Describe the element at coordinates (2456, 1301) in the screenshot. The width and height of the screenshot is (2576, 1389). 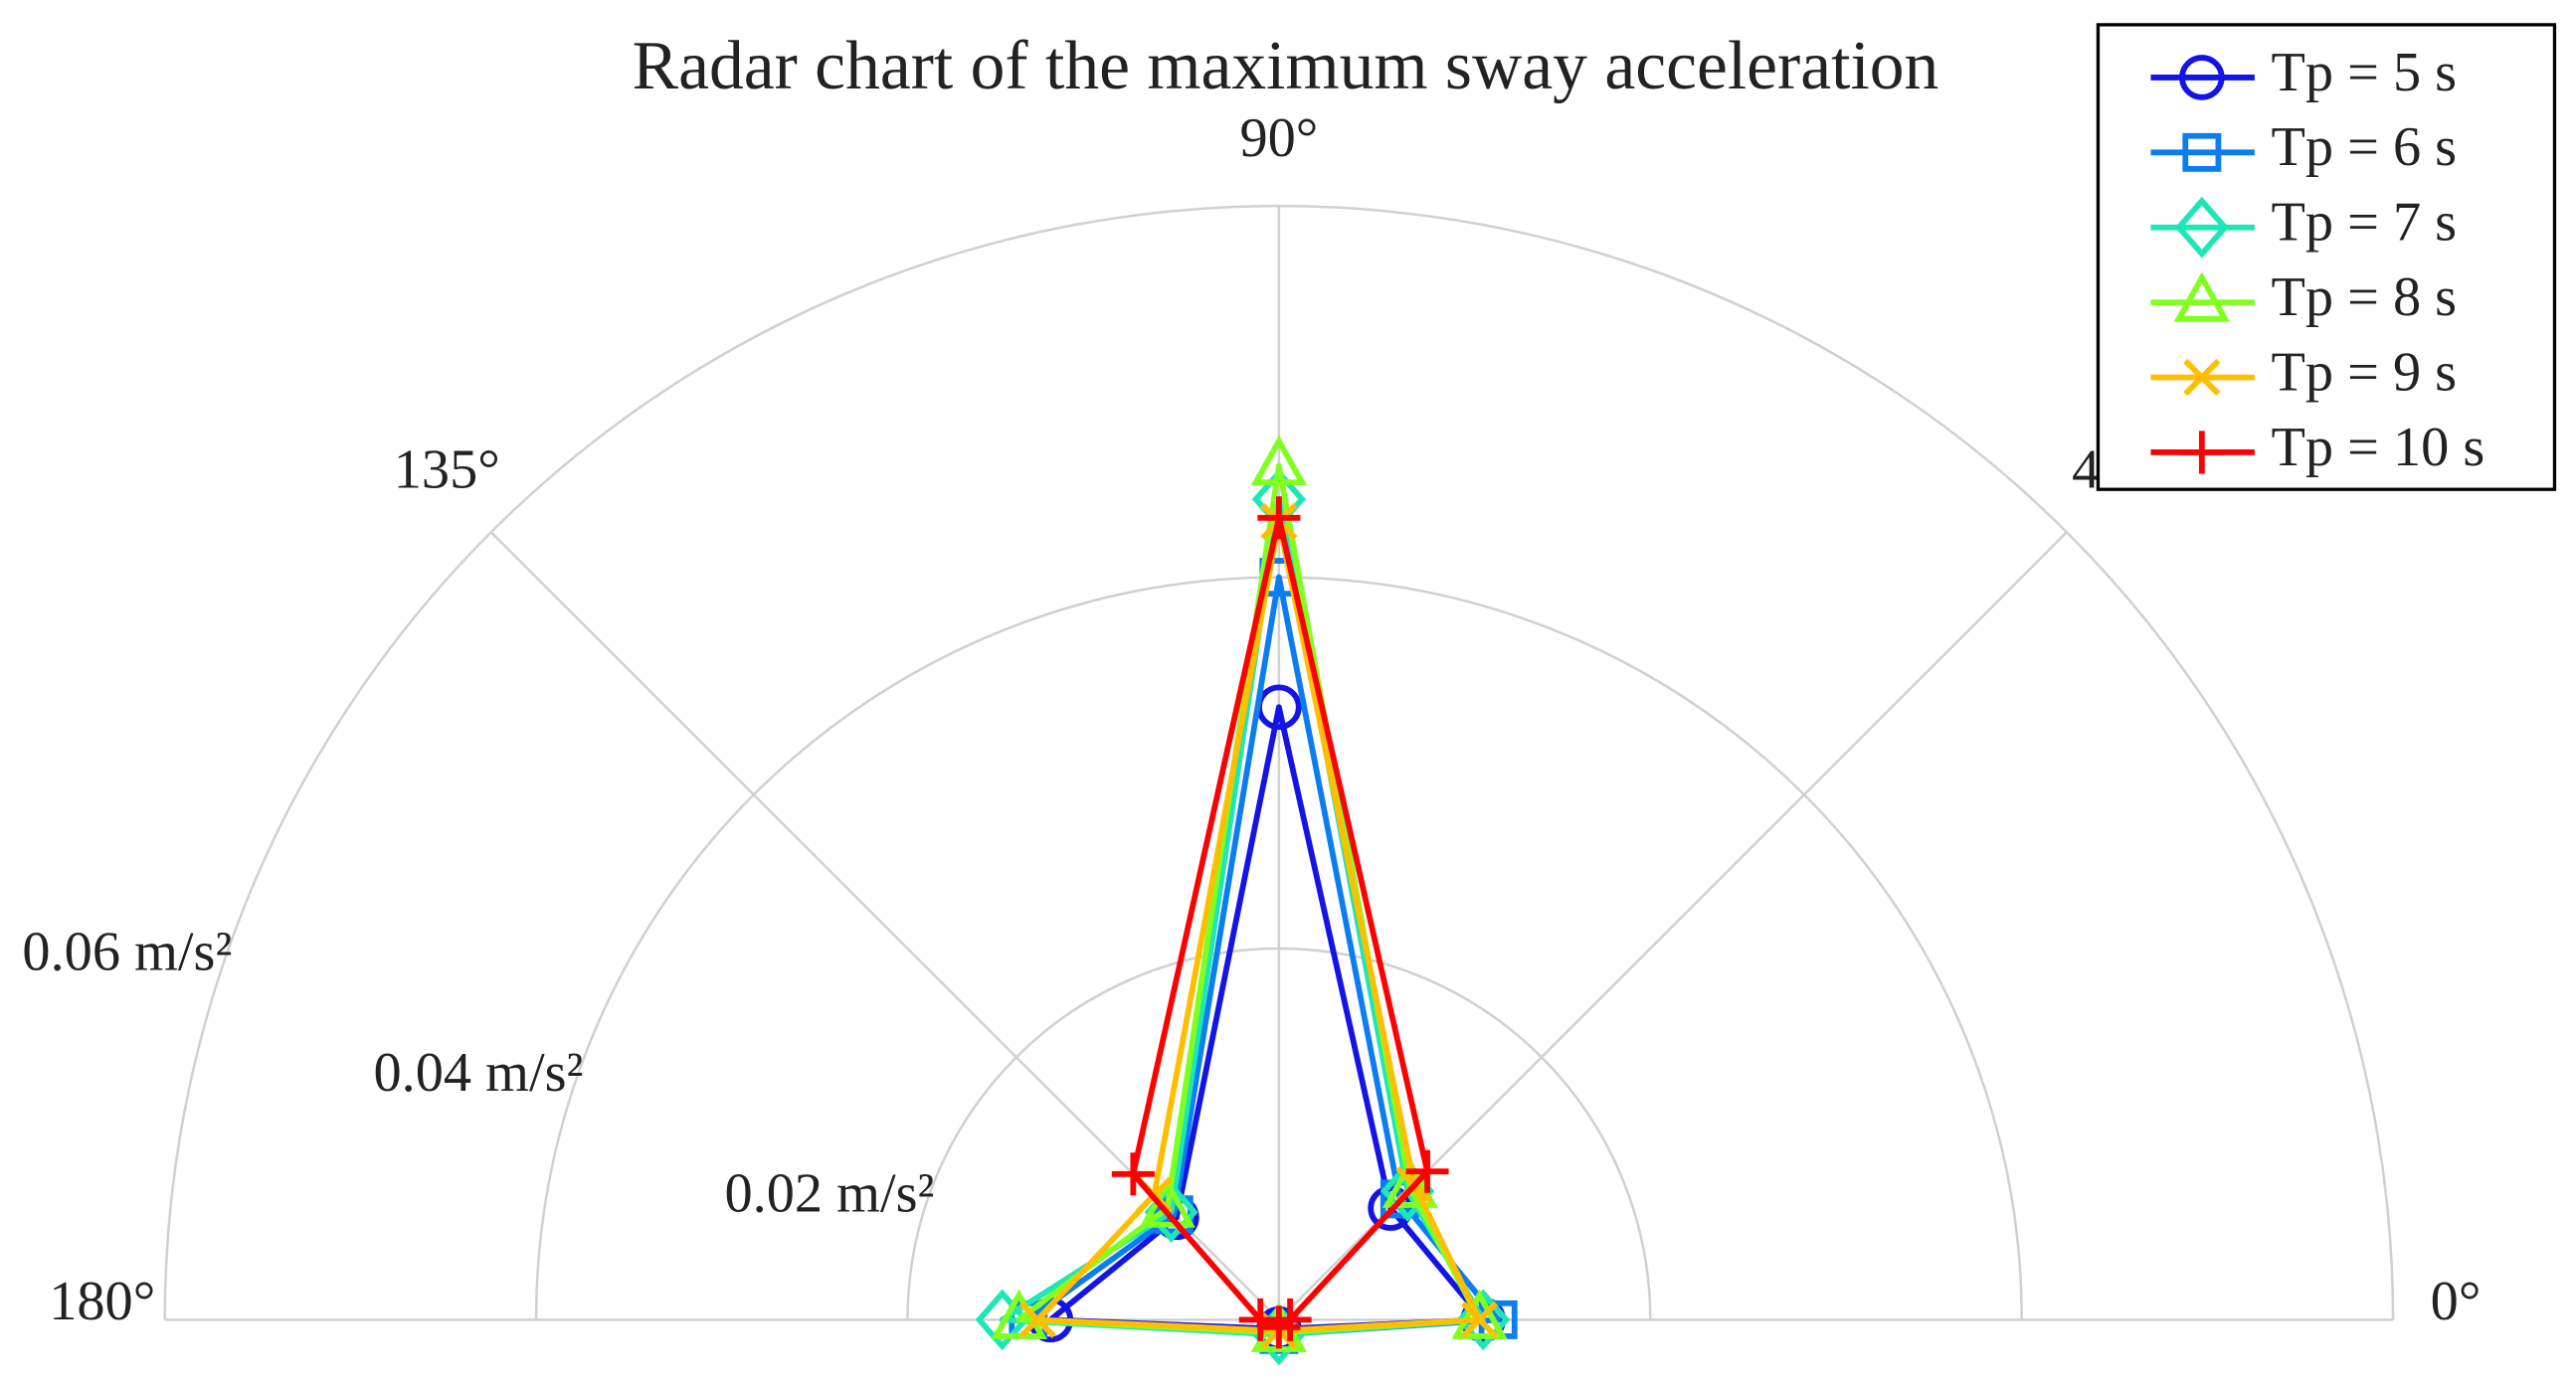
I see `theta-tick-label: 0°` at that location.